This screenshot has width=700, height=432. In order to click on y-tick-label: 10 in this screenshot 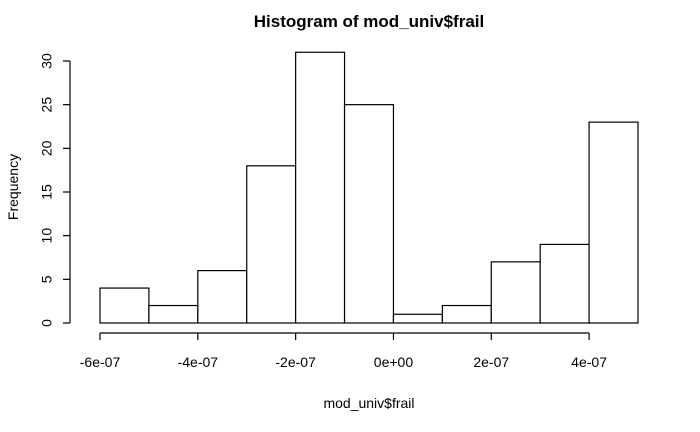, I will do `click(47, 236)`.